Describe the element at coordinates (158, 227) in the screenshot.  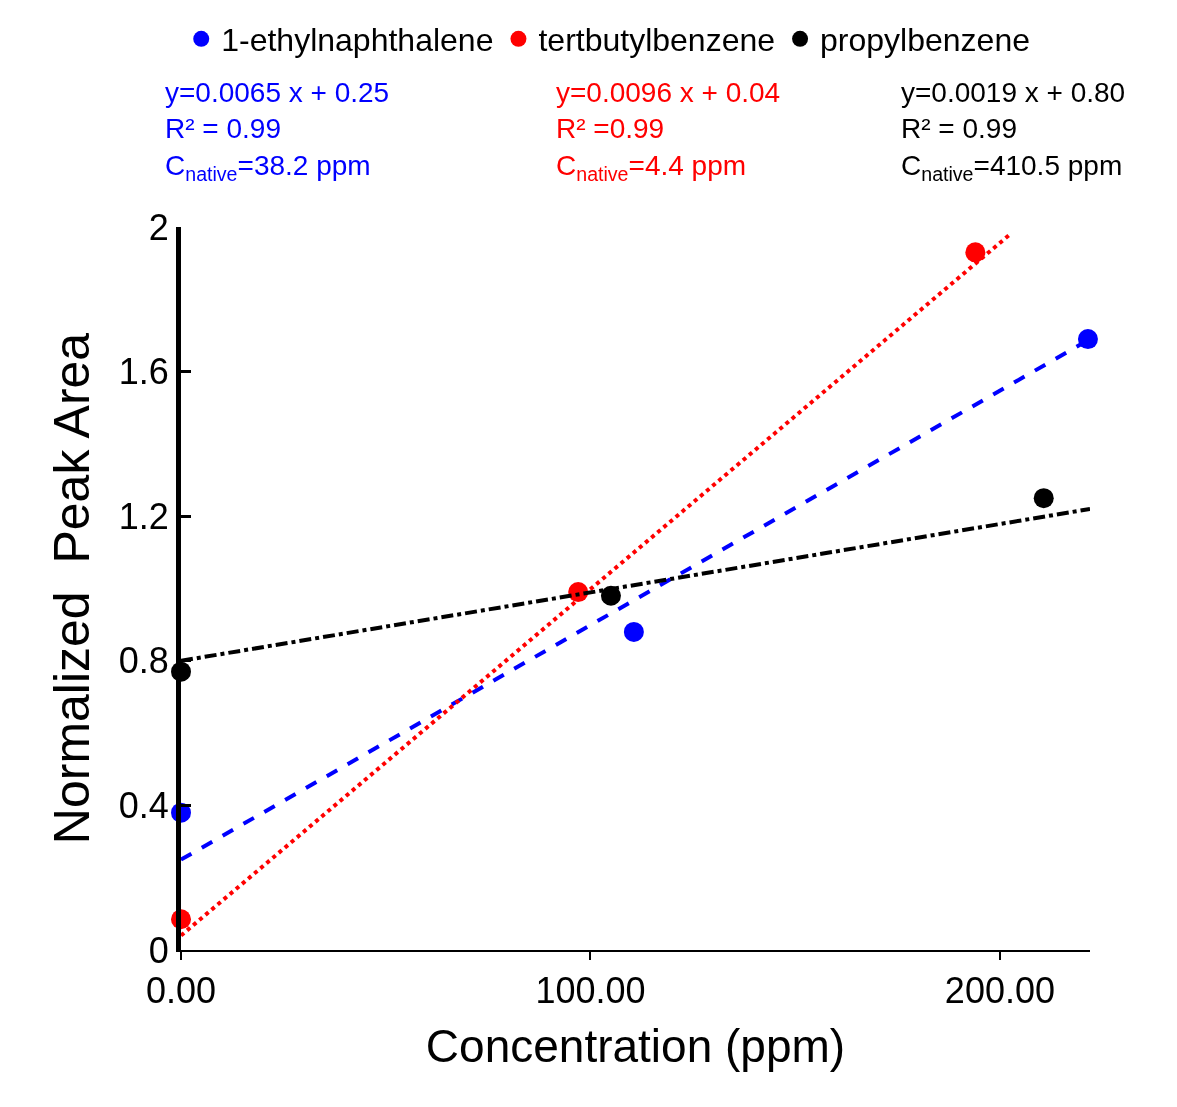
I see `y-tick-label: 2` at that location.